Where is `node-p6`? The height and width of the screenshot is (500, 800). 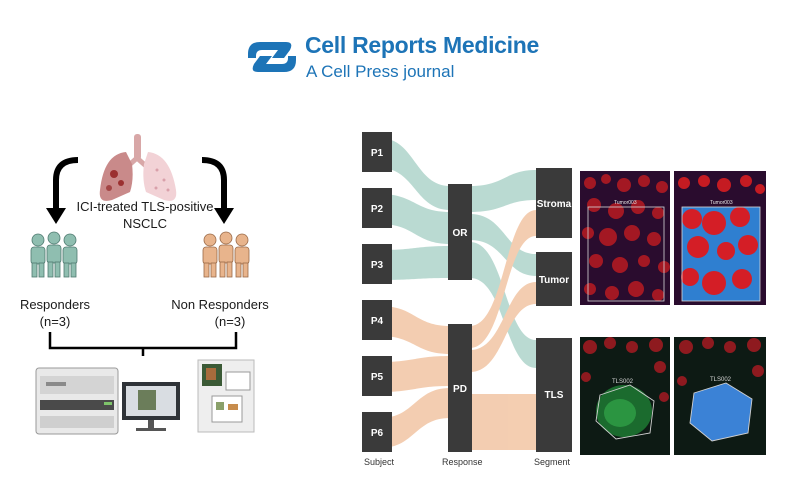
node-p6 is located at coordinates (377, 432).